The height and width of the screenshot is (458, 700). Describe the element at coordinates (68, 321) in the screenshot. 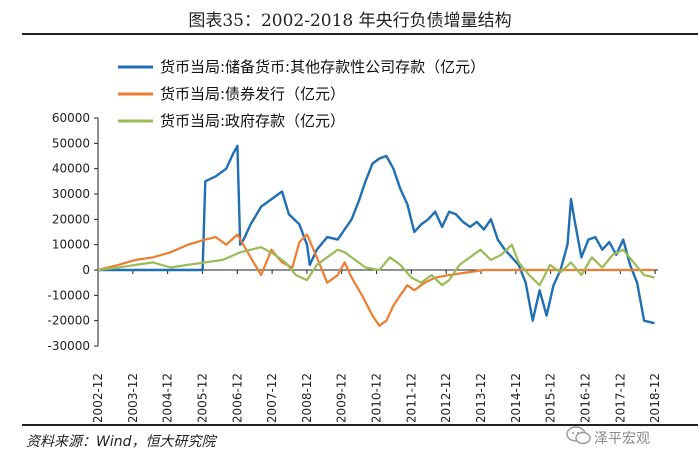

I see `y-tick-label: -20000` at that location.